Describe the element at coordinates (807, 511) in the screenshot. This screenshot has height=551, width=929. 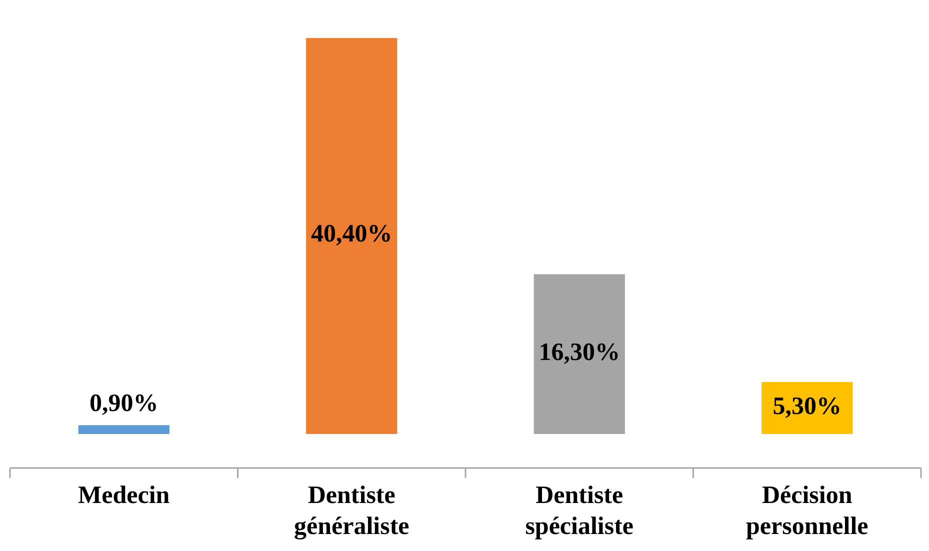
I see `x-tick-label: Décision personnelle` at that location.